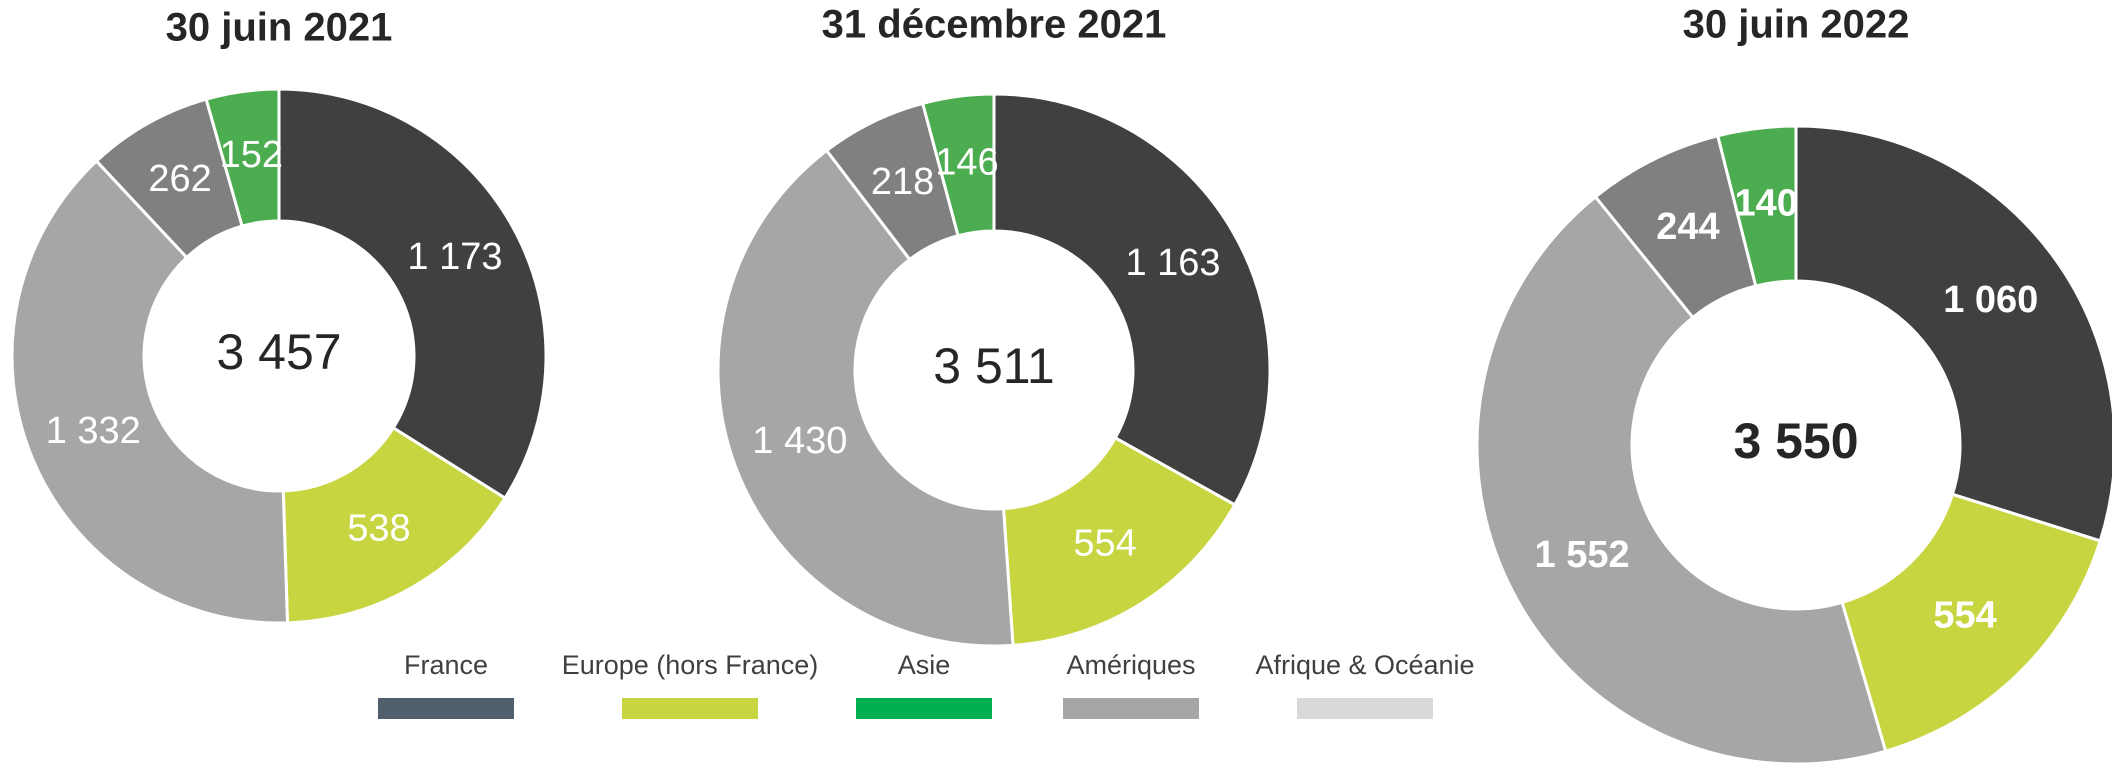 Image resolution: width=2112 pixels, height=771 pixels. I want to click on slice-label: 1 332, so click(93, 431).